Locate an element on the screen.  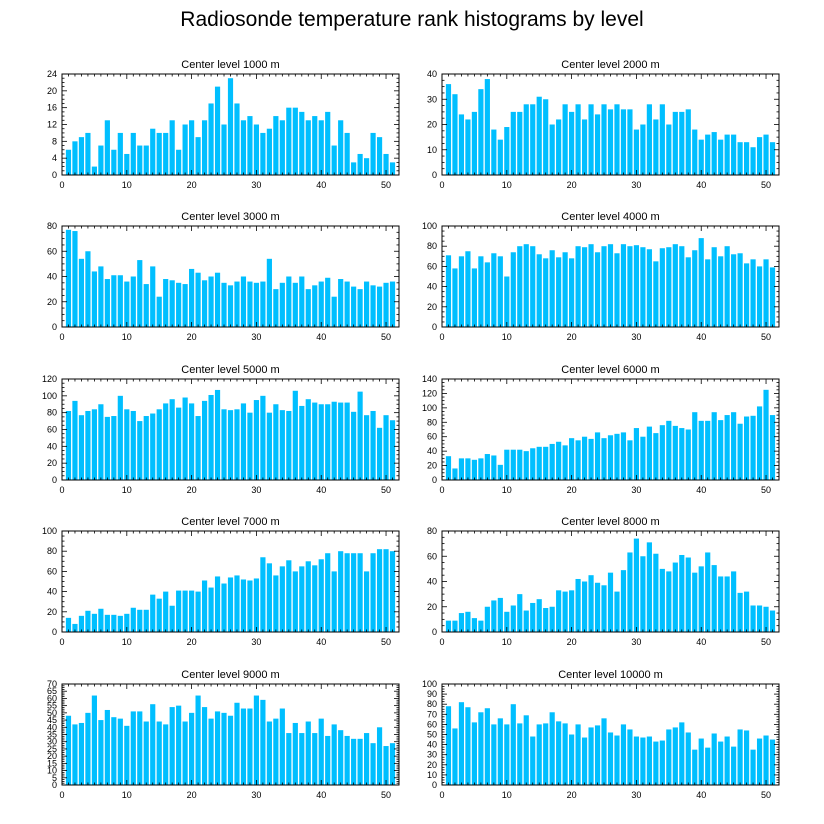
y-tick-label: 45 is located at coordinates (52, 720).